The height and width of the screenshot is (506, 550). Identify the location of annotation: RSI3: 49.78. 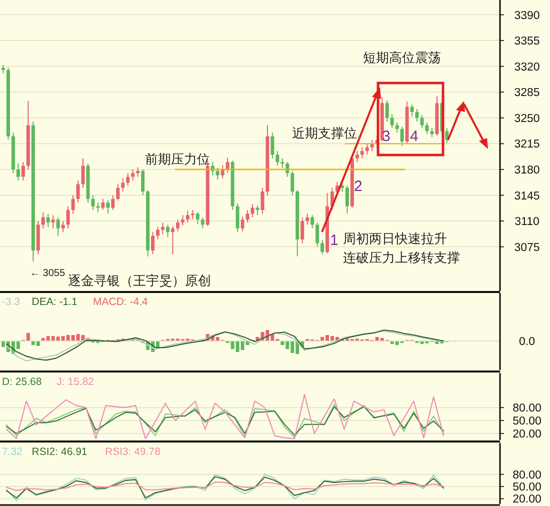
(133, 452).